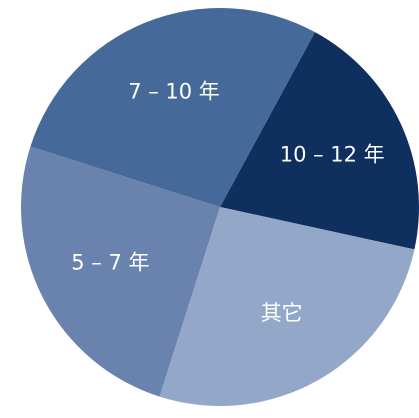 The height and width of the screenshot is (418, 419). What do you see at coordinates (174, 92) in the screenshot?
I see `pie-slice-label: 7 – 10 年` at bounding box center [174, 92].